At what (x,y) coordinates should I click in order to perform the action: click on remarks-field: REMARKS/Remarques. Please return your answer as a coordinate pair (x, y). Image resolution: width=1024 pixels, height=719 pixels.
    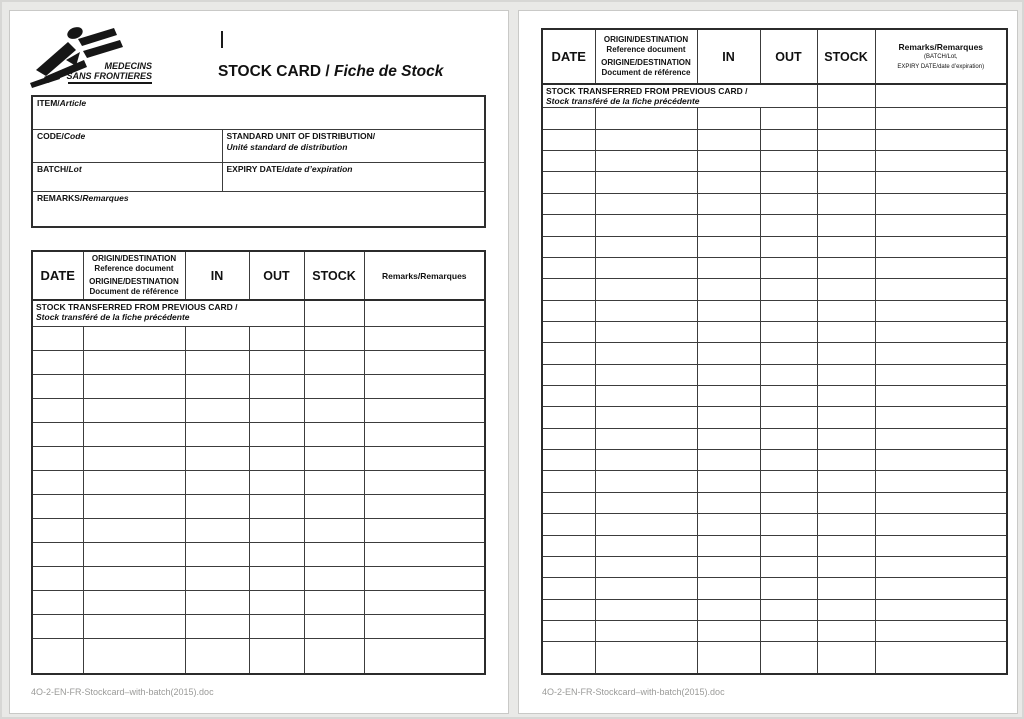
    Looking at the image, I should click on (258, 209).